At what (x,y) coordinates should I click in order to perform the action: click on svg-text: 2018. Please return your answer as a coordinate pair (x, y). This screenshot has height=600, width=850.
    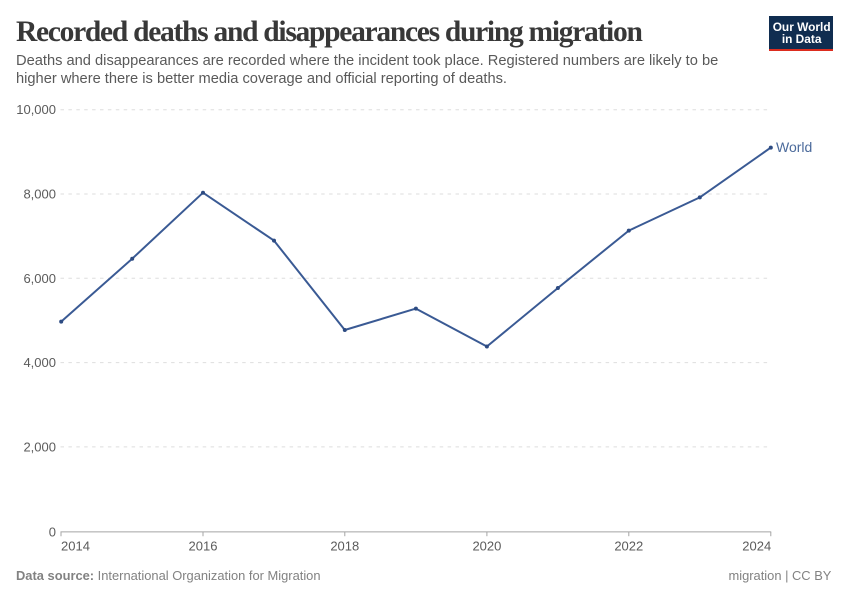
    Looking at the image, I should click on (344, 545).